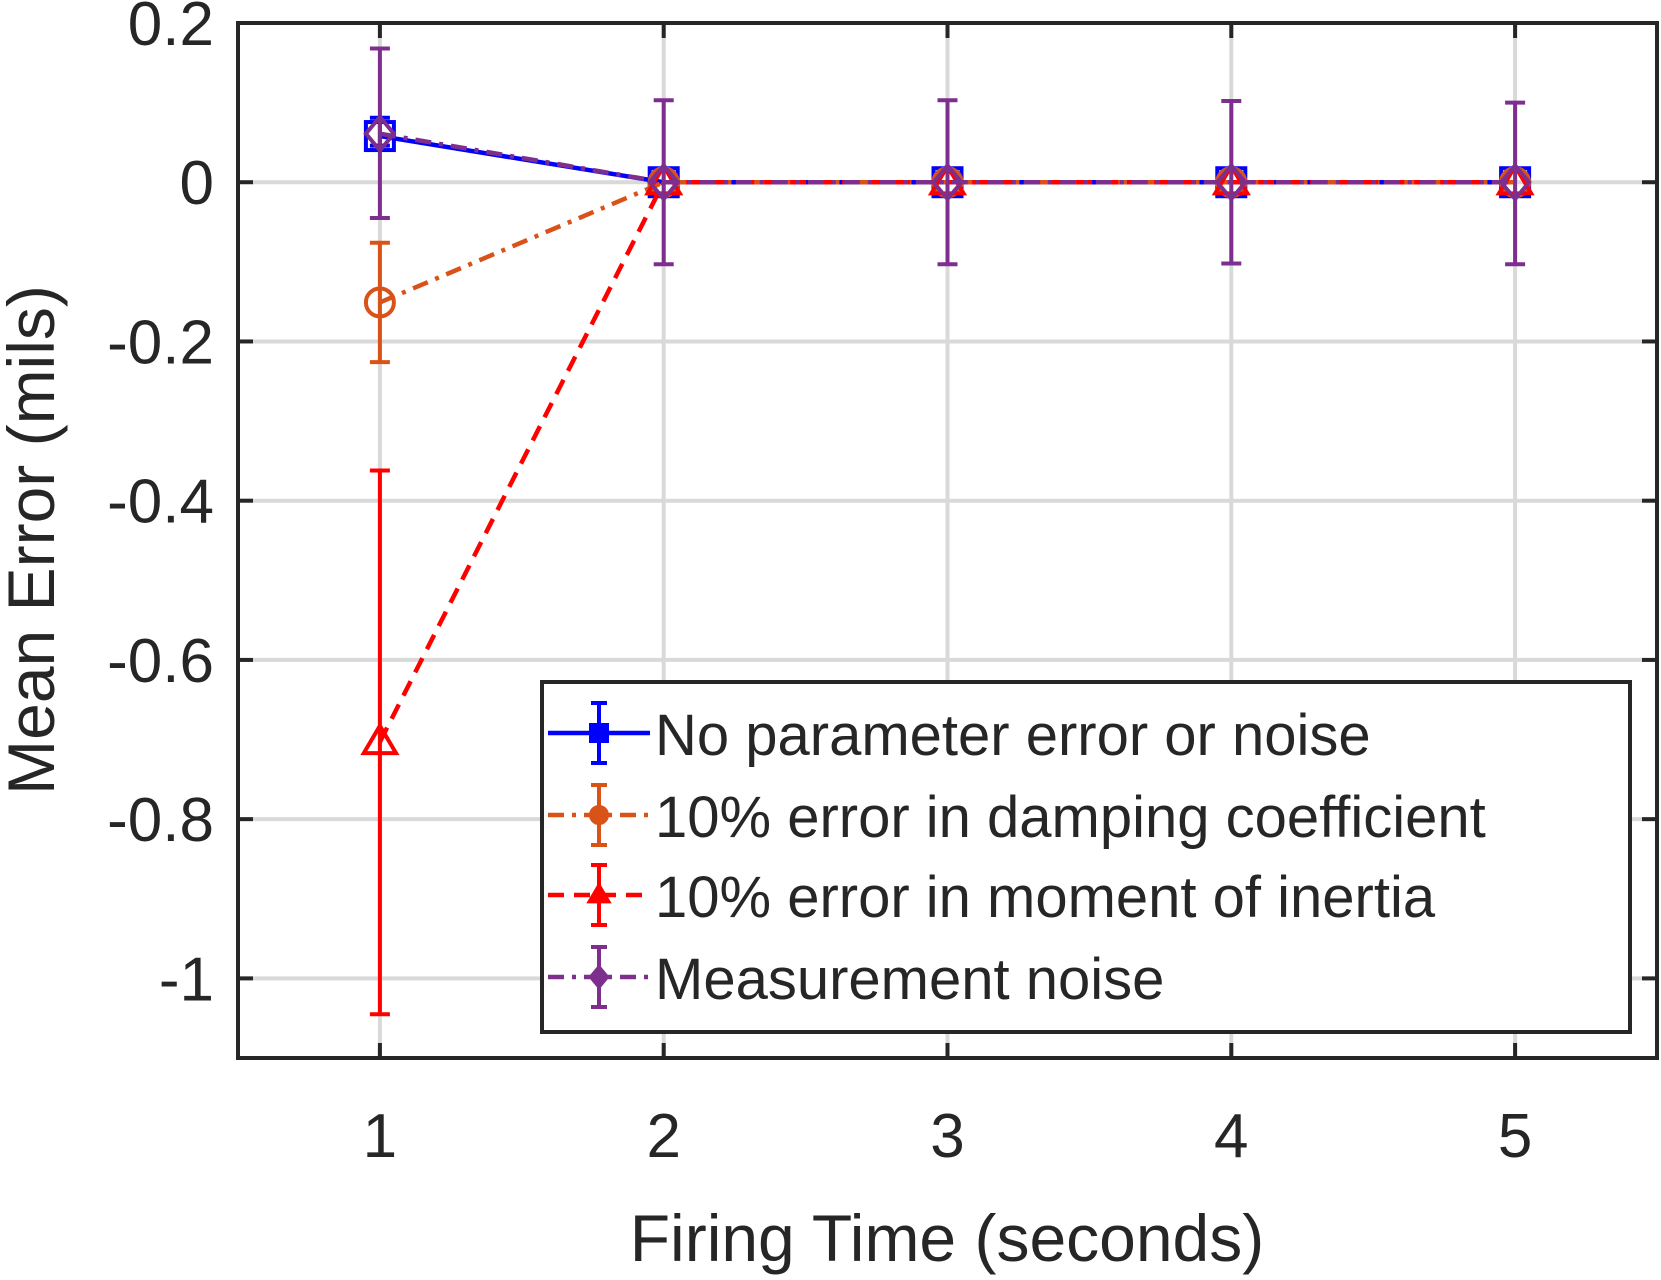 This screenshot has width=1661, height=1280. I want to click on legend-entry: No parameter error or noise, so click(959, 734).